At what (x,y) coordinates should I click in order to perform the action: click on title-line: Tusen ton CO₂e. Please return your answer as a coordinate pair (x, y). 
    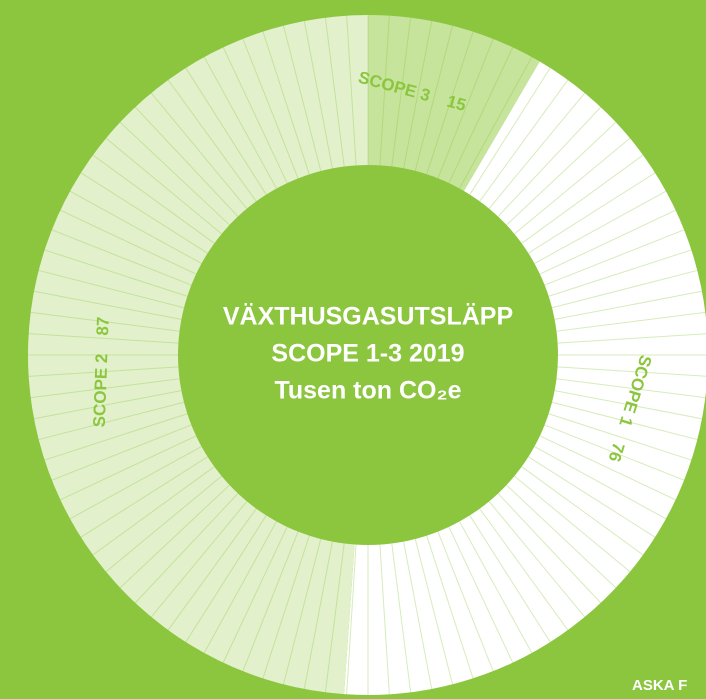
    Looking at the image, I should click on (367, 391).